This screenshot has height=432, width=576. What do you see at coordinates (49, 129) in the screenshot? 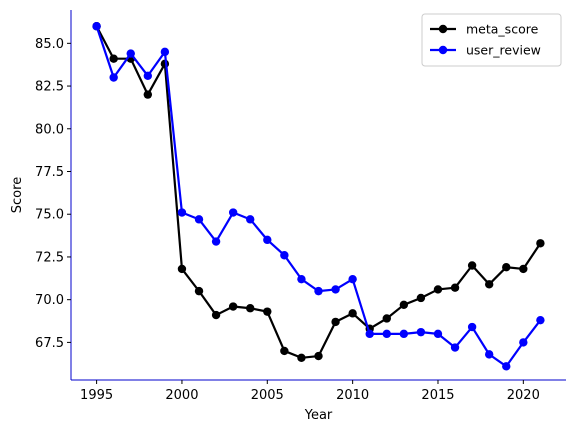
I see `y-tick-label: 80.0` at bounding box center [49, 129].